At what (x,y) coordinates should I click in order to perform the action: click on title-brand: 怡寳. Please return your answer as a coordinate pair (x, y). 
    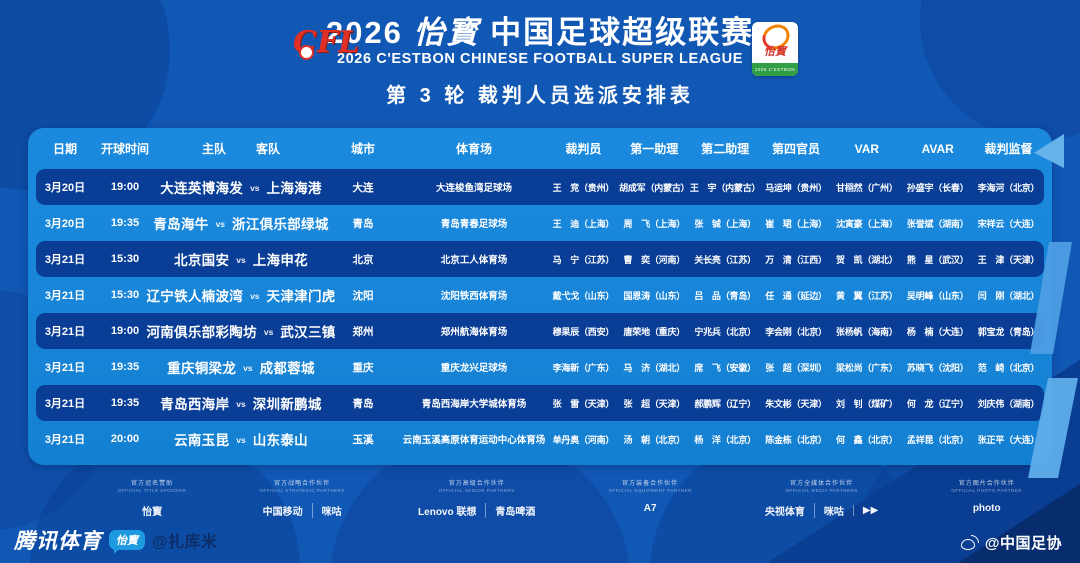
    Looking at the image, I should click on (446, 33).